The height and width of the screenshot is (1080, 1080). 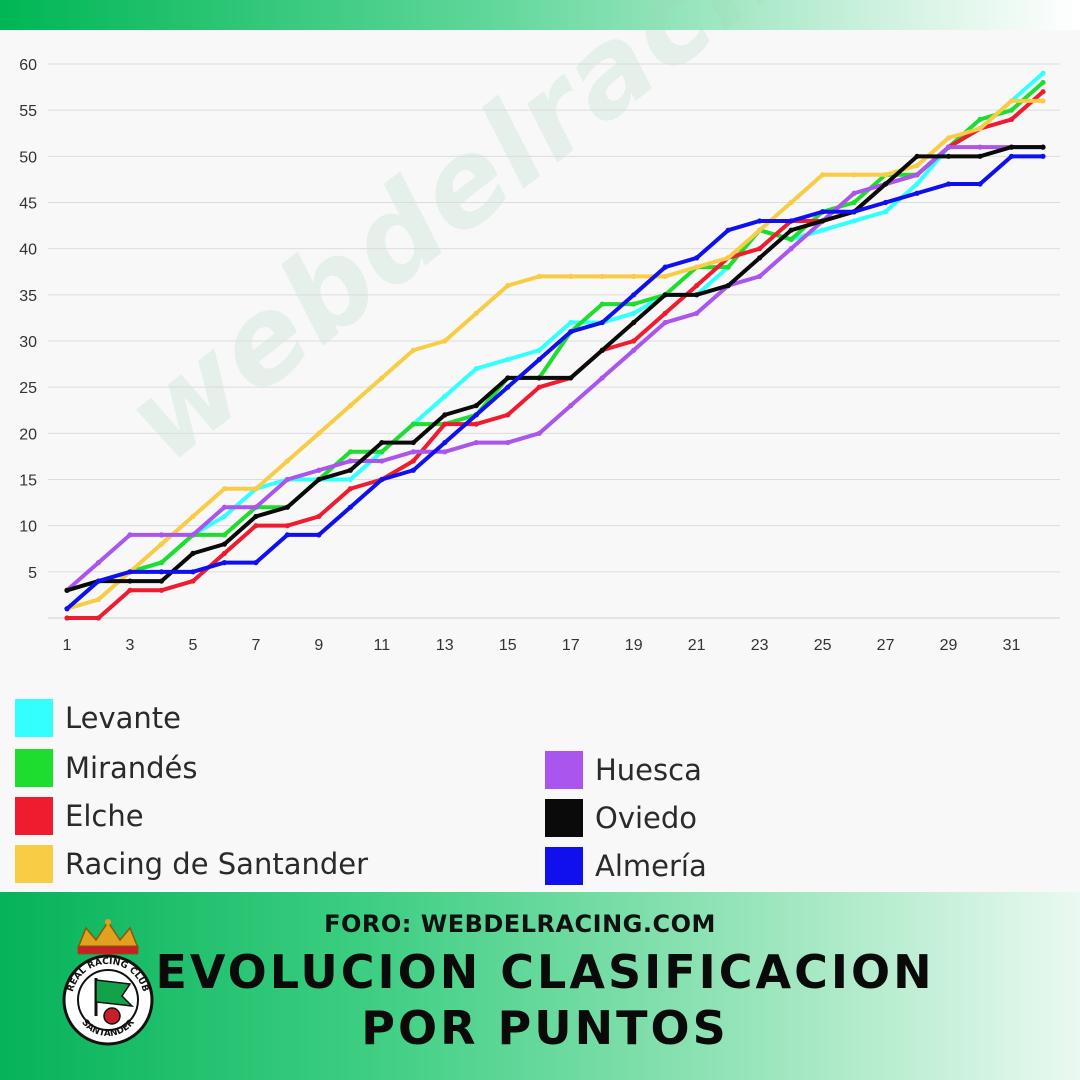 I want to click on legend-label: Oviedo, so click(x=646, y=818).